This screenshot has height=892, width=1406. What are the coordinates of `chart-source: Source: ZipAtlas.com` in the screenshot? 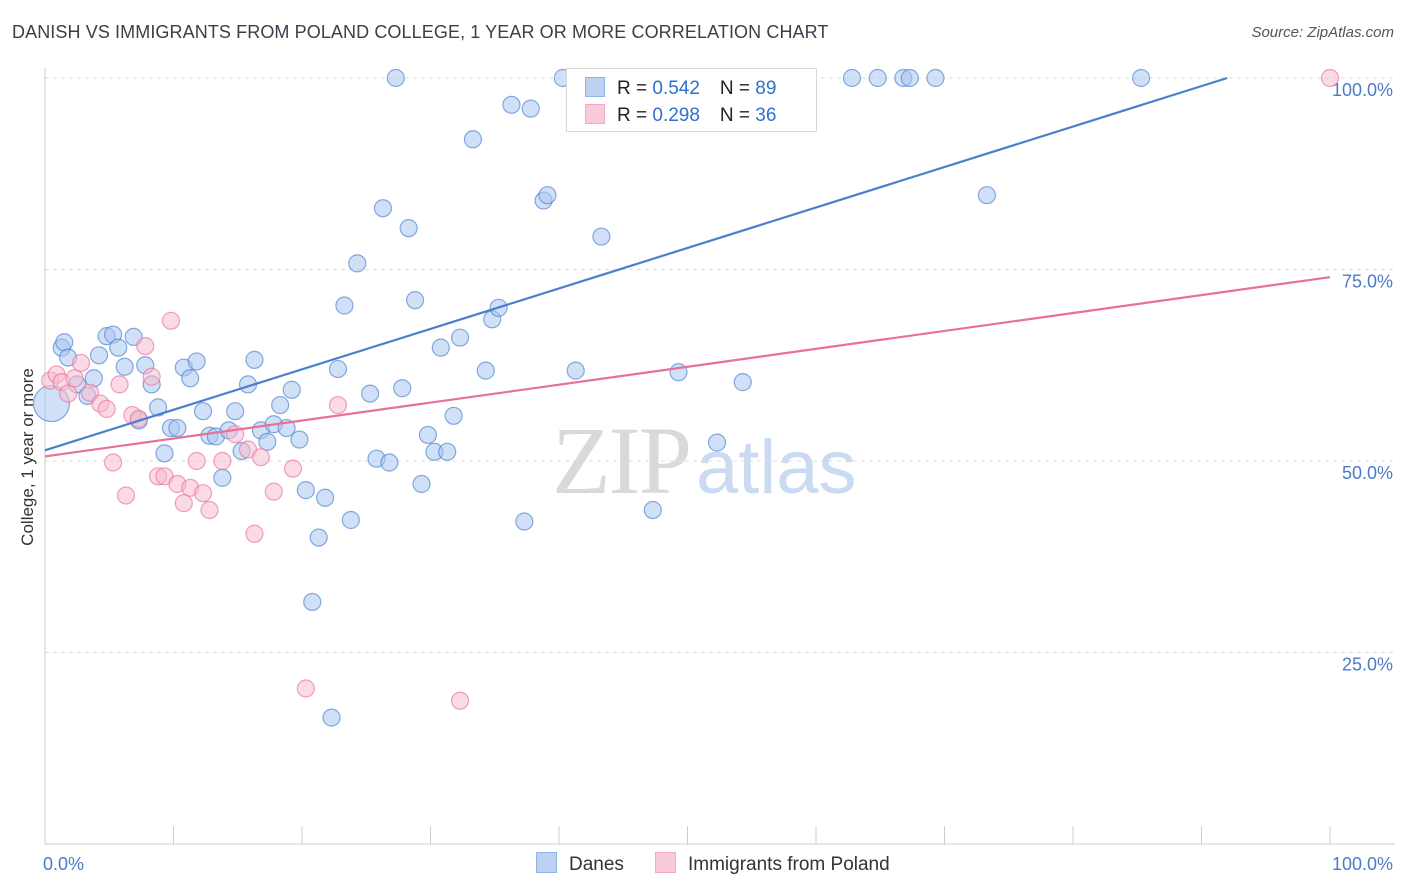 It's located at (1322, 32).